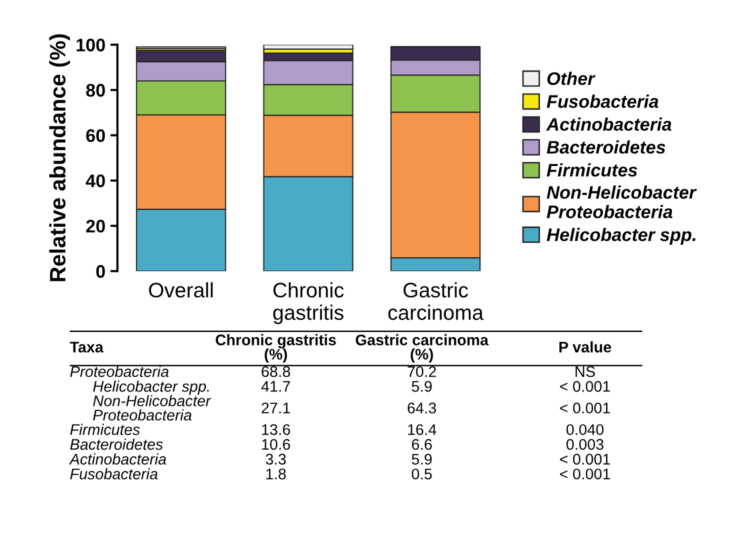  What do you see at coordinates (95, 90) in the screenshot?
I see `y-tick-label: 80` at bounding box center [95, 90].